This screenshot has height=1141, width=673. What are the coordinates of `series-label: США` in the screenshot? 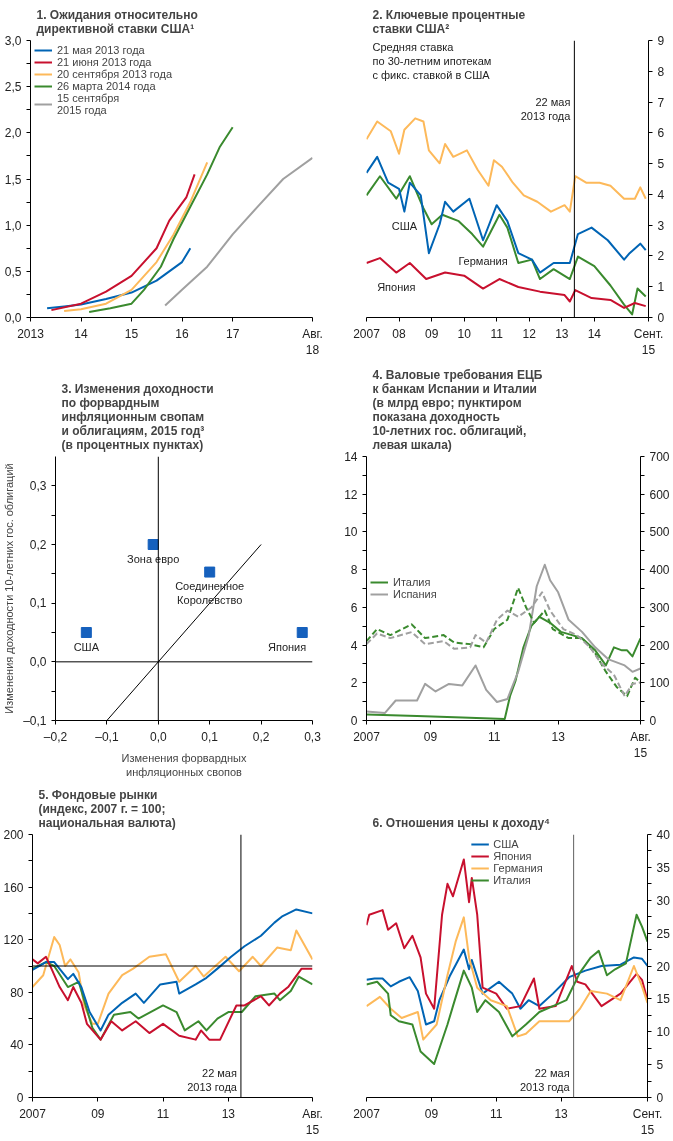 It's located at (404, 225).